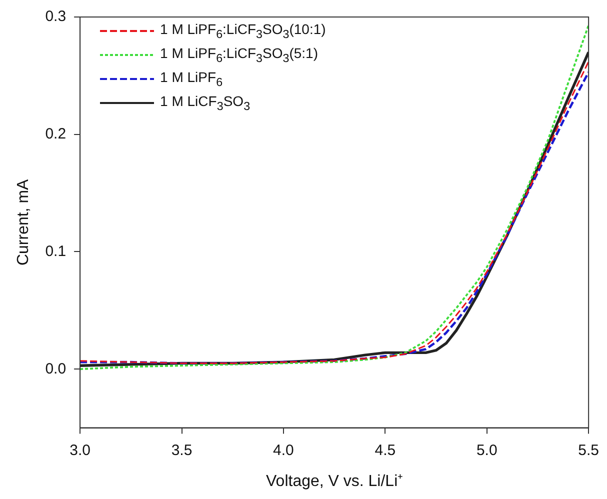 The image size is (607, 499). I want to click on y-tick-label: 0.0, so click(55, 369).